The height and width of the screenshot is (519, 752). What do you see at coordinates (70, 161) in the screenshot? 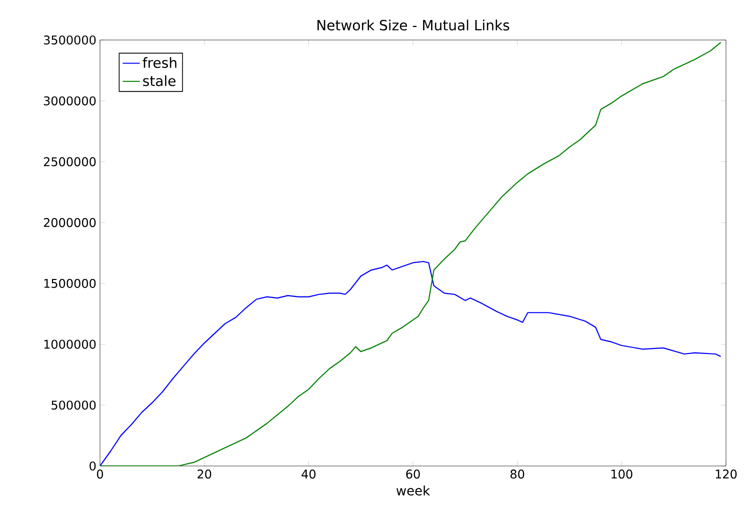
I see `y-tick-label: 2500000` at bounding box center [70, 161].